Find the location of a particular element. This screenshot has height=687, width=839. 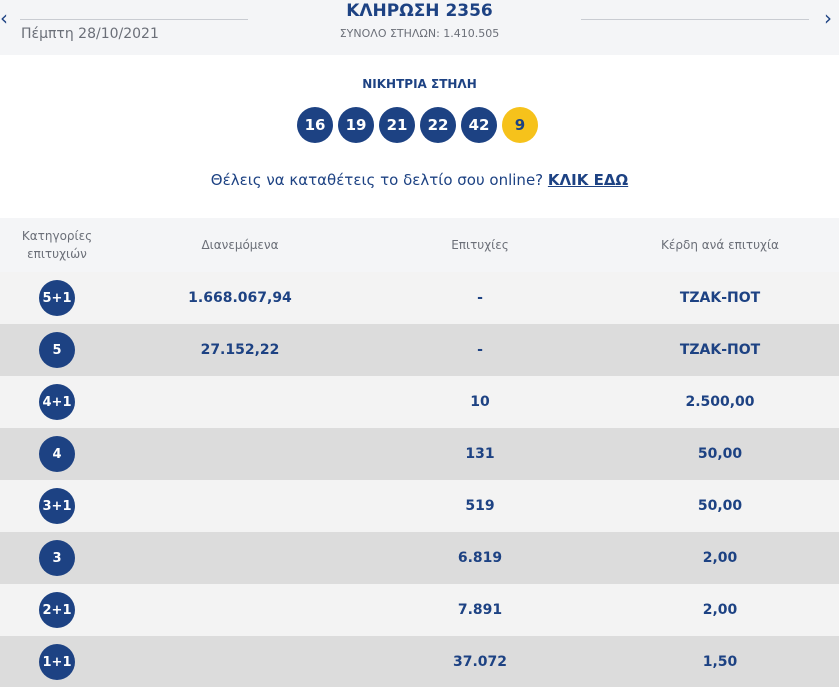

table-cell: 131 is located at coordinates (480, 454).